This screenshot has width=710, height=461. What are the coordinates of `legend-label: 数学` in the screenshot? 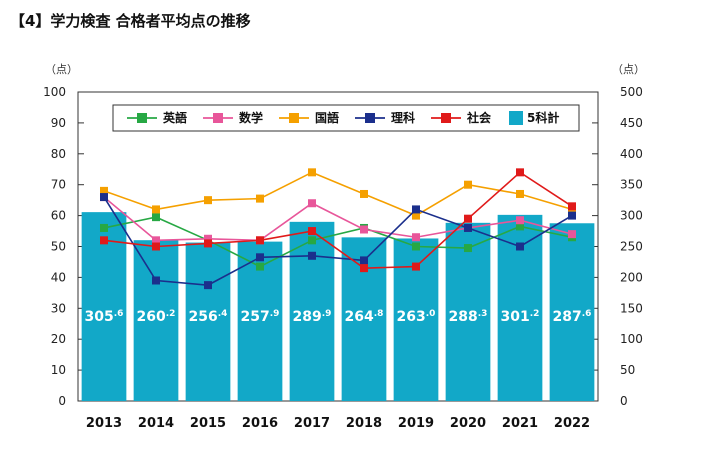 It's located at (251, 117).